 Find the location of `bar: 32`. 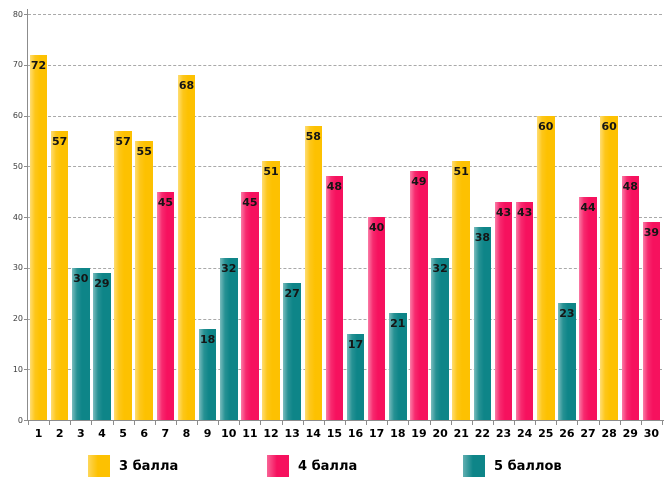

bar: 32 is located at coordinates (229, 339).